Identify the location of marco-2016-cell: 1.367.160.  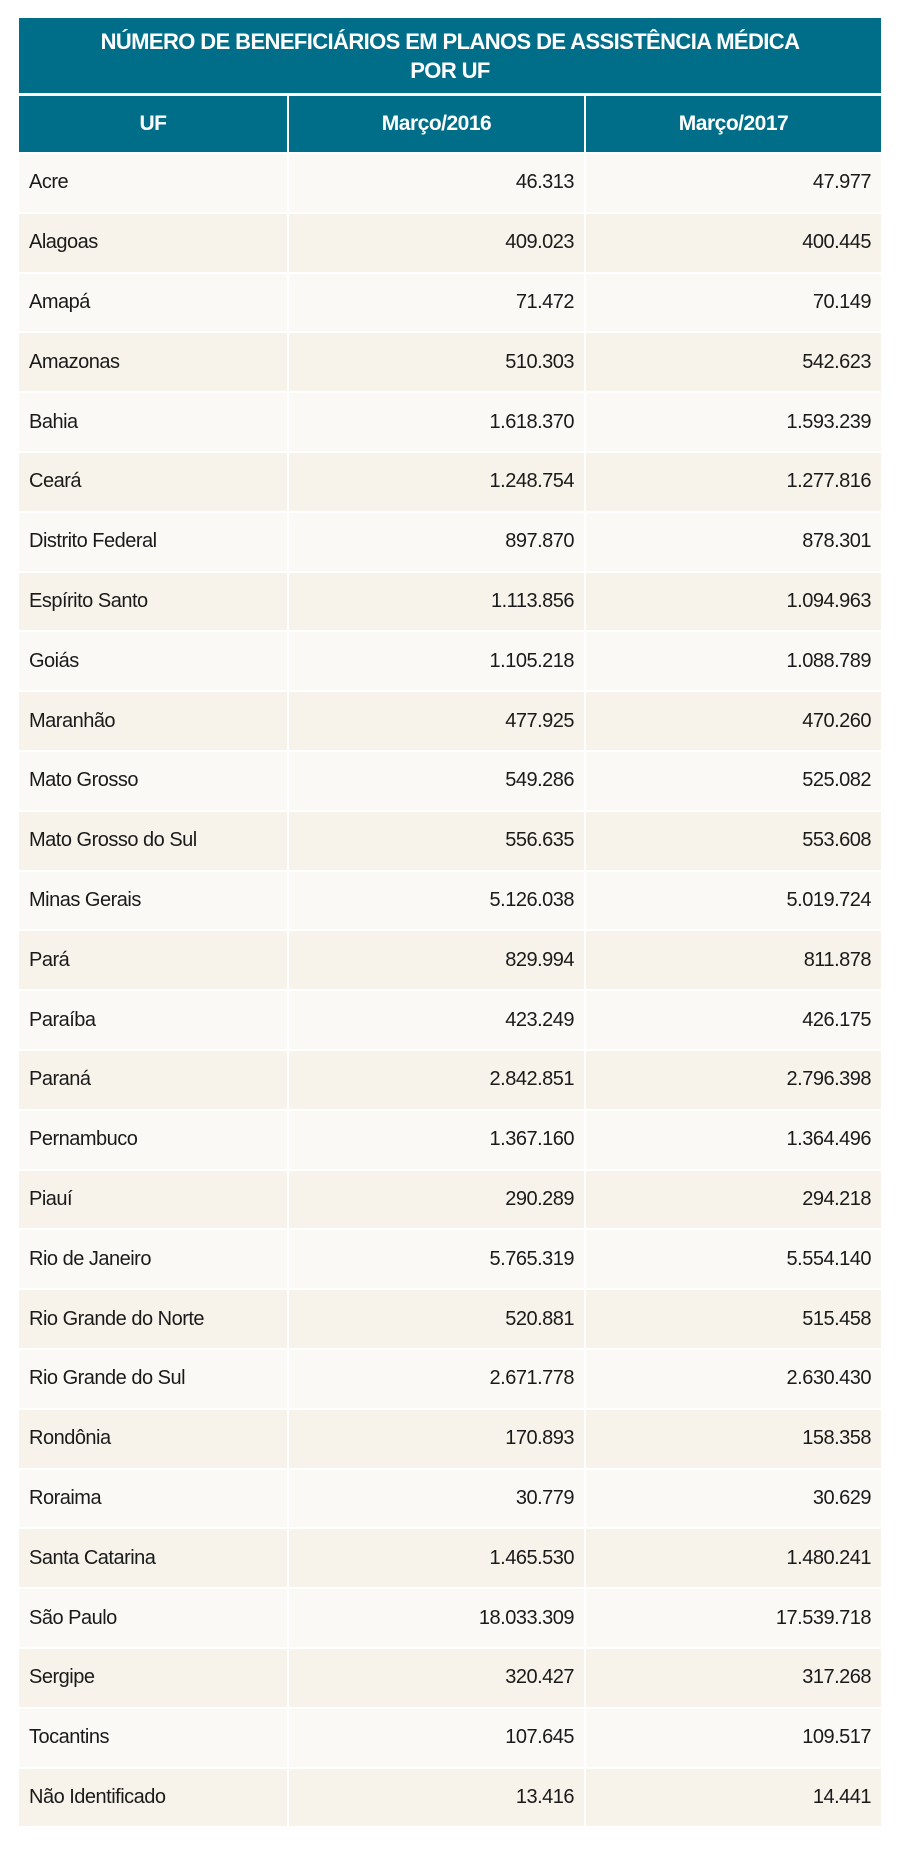
(436, 1139).